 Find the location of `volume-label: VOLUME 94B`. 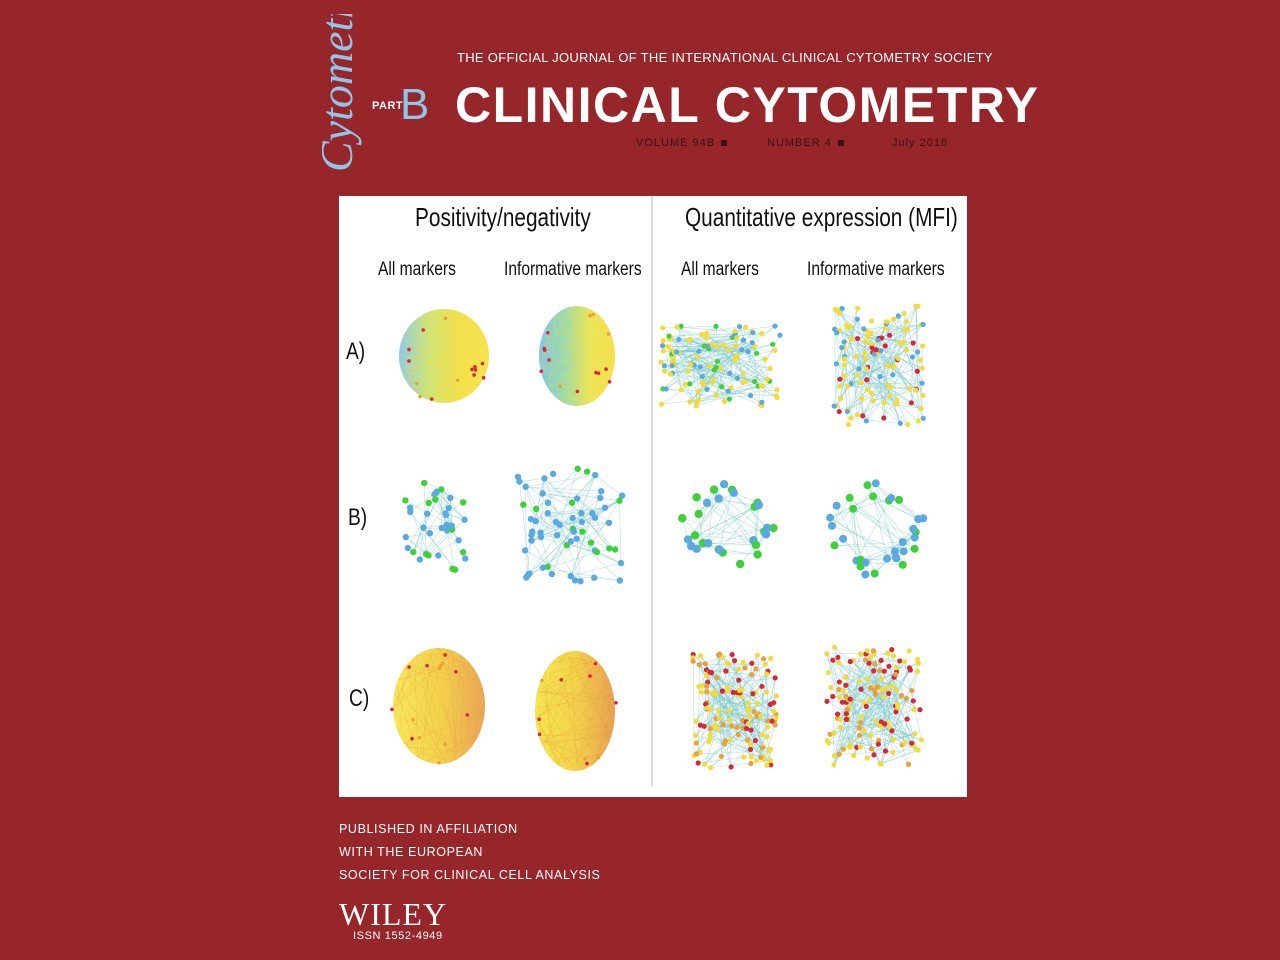

volume-label: VOLUME 94B is located at coordinates (682, 143).